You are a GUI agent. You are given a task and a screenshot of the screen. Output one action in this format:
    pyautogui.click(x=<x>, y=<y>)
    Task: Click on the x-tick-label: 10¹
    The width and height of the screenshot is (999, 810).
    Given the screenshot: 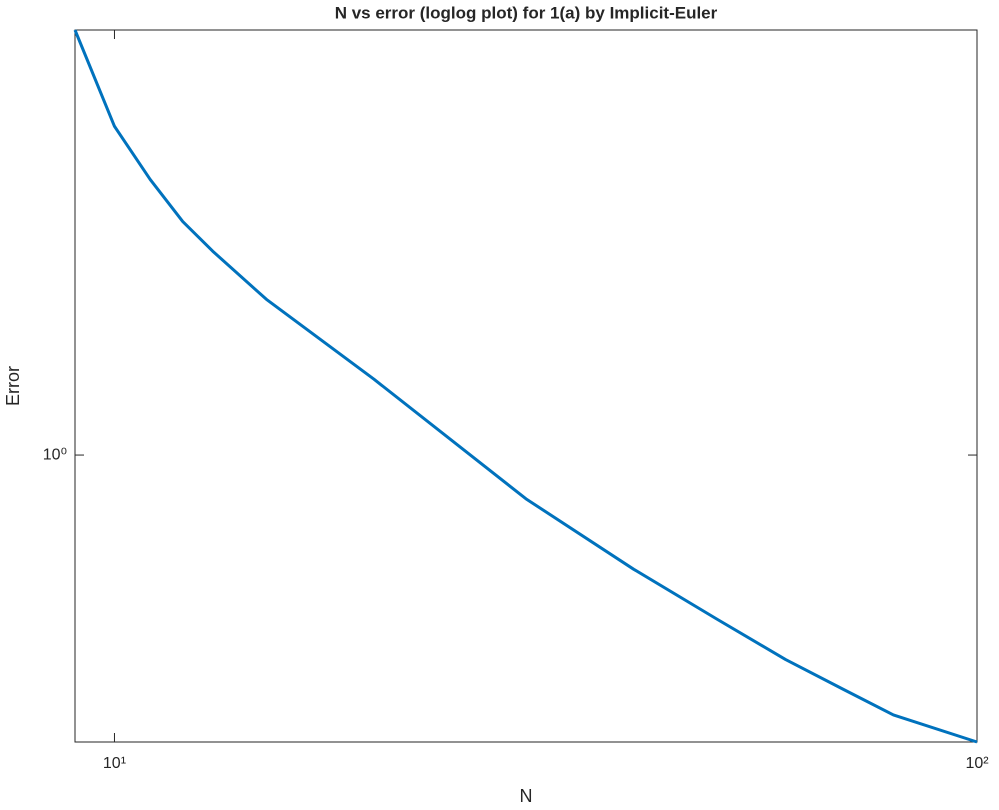 What is the action you would take?
    pyautogui.click(x=114, y=763)
    